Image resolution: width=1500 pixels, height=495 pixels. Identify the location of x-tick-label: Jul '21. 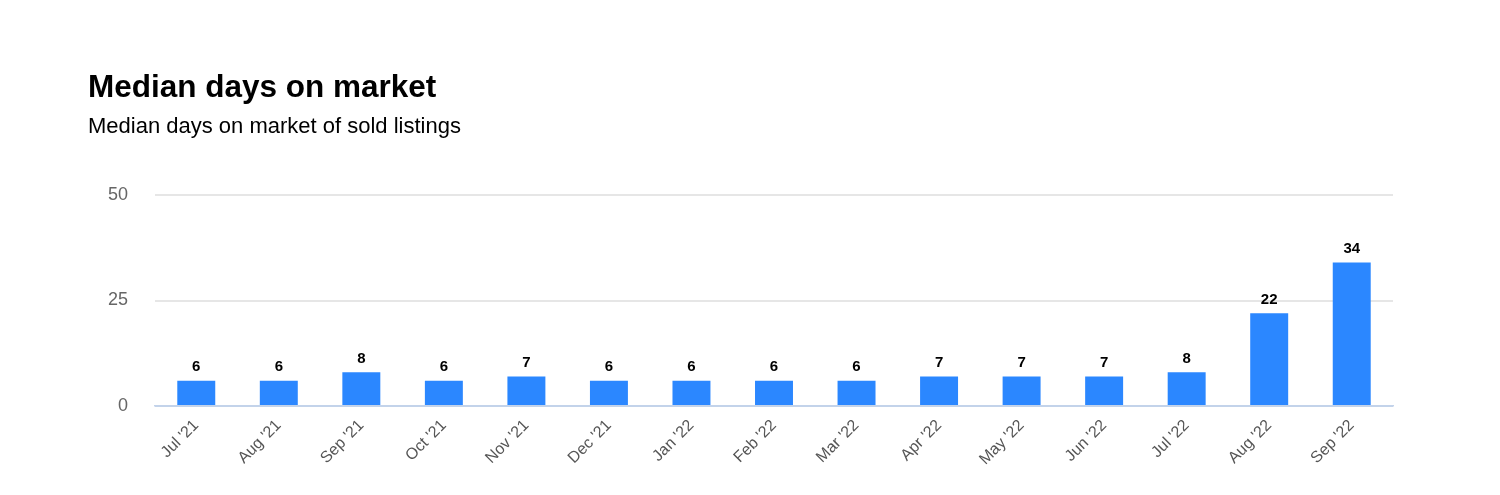
(179, 438).